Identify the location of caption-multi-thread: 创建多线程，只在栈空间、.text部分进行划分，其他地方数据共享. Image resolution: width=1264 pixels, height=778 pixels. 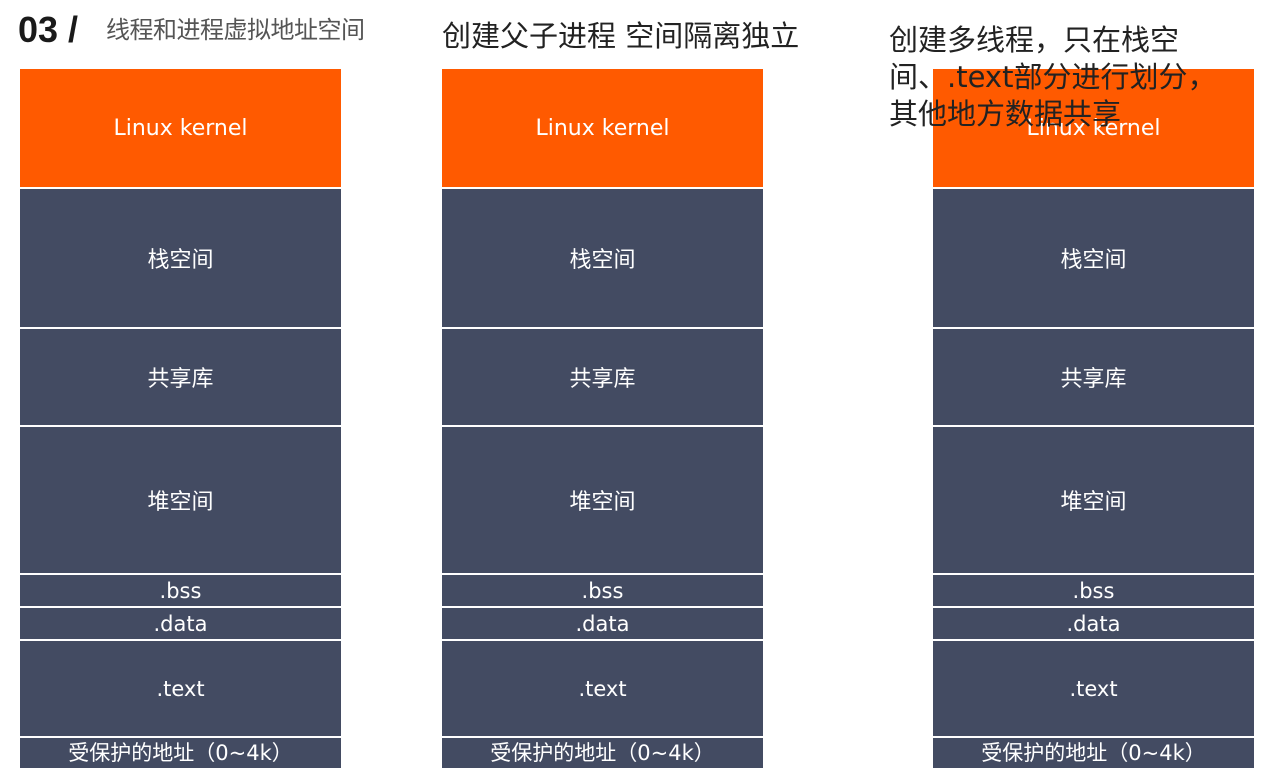
(1053, 77).